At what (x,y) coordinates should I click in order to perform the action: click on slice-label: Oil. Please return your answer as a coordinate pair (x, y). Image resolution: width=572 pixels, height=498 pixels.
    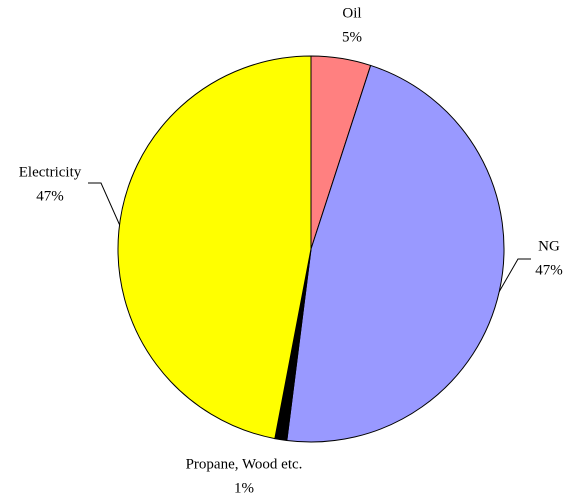
    Looking at the image, I should click on (351, 13).